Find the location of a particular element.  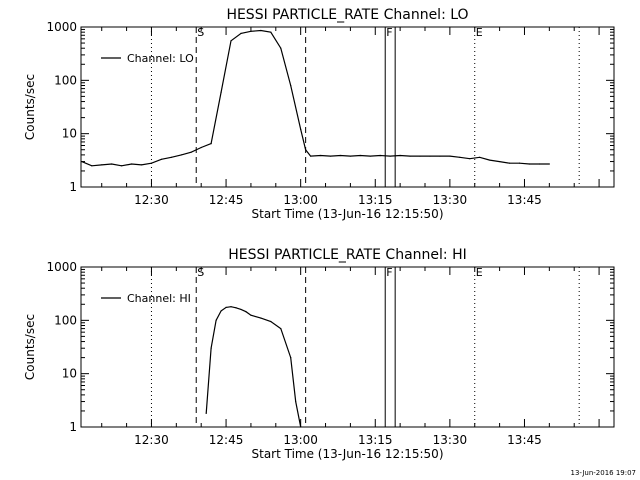

x-tick-label: 13:45 is located at coordinates (524, 440).